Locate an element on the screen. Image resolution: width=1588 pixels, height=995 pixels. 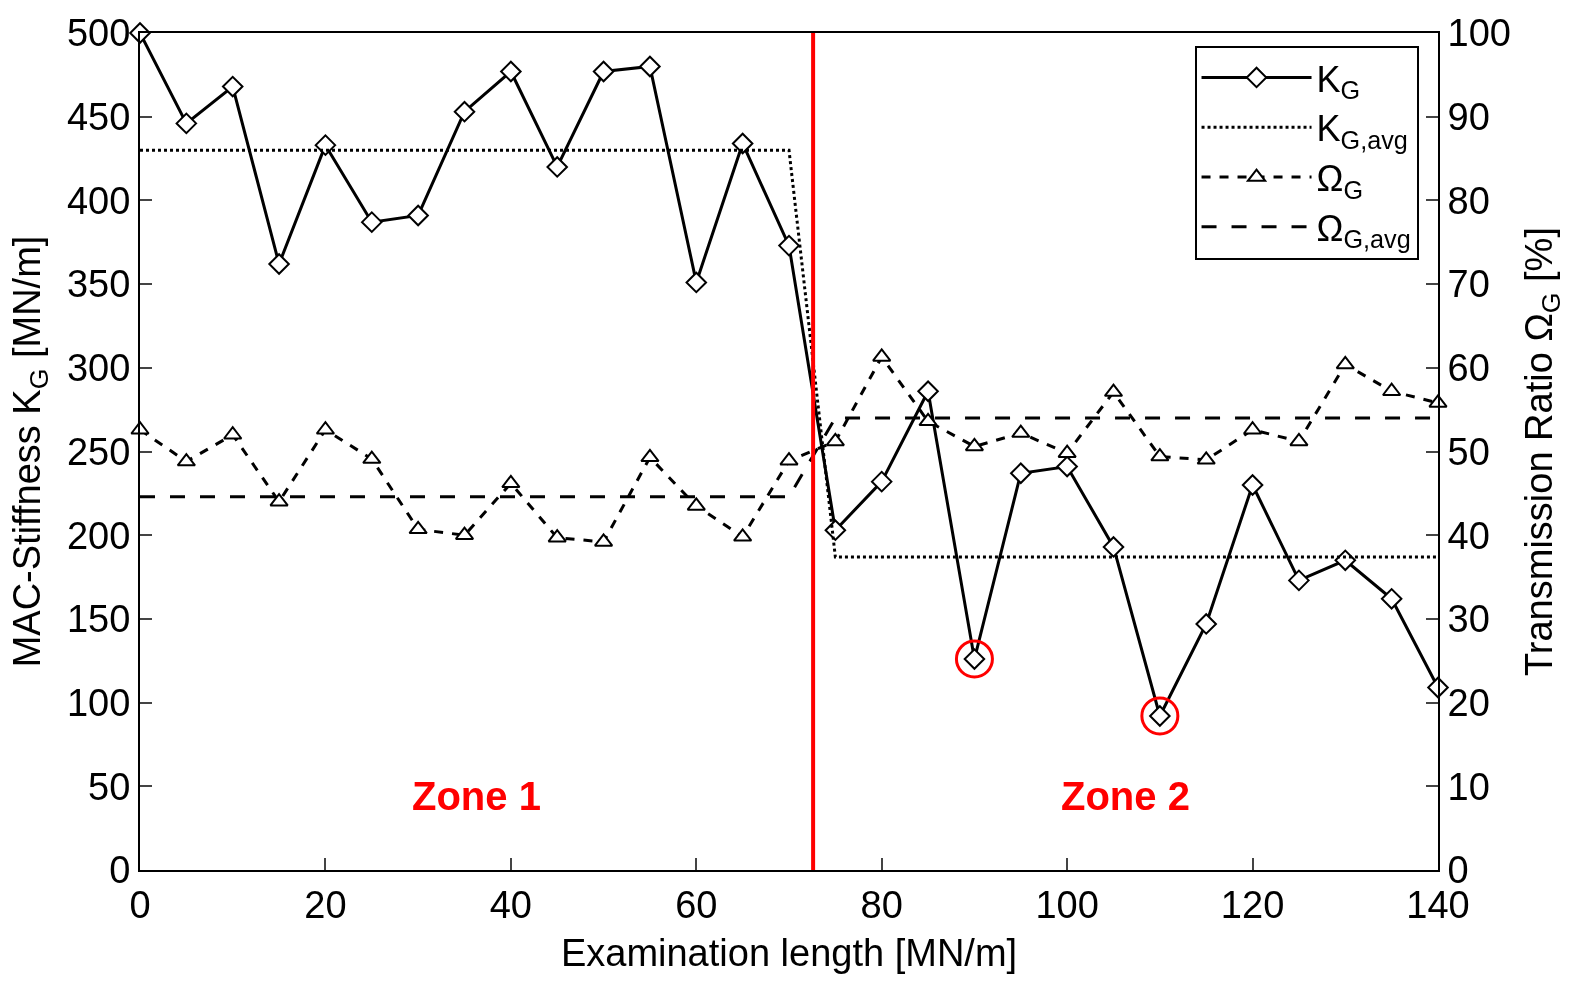
y-tick-label: 0 is located at coordinates (120, 870).